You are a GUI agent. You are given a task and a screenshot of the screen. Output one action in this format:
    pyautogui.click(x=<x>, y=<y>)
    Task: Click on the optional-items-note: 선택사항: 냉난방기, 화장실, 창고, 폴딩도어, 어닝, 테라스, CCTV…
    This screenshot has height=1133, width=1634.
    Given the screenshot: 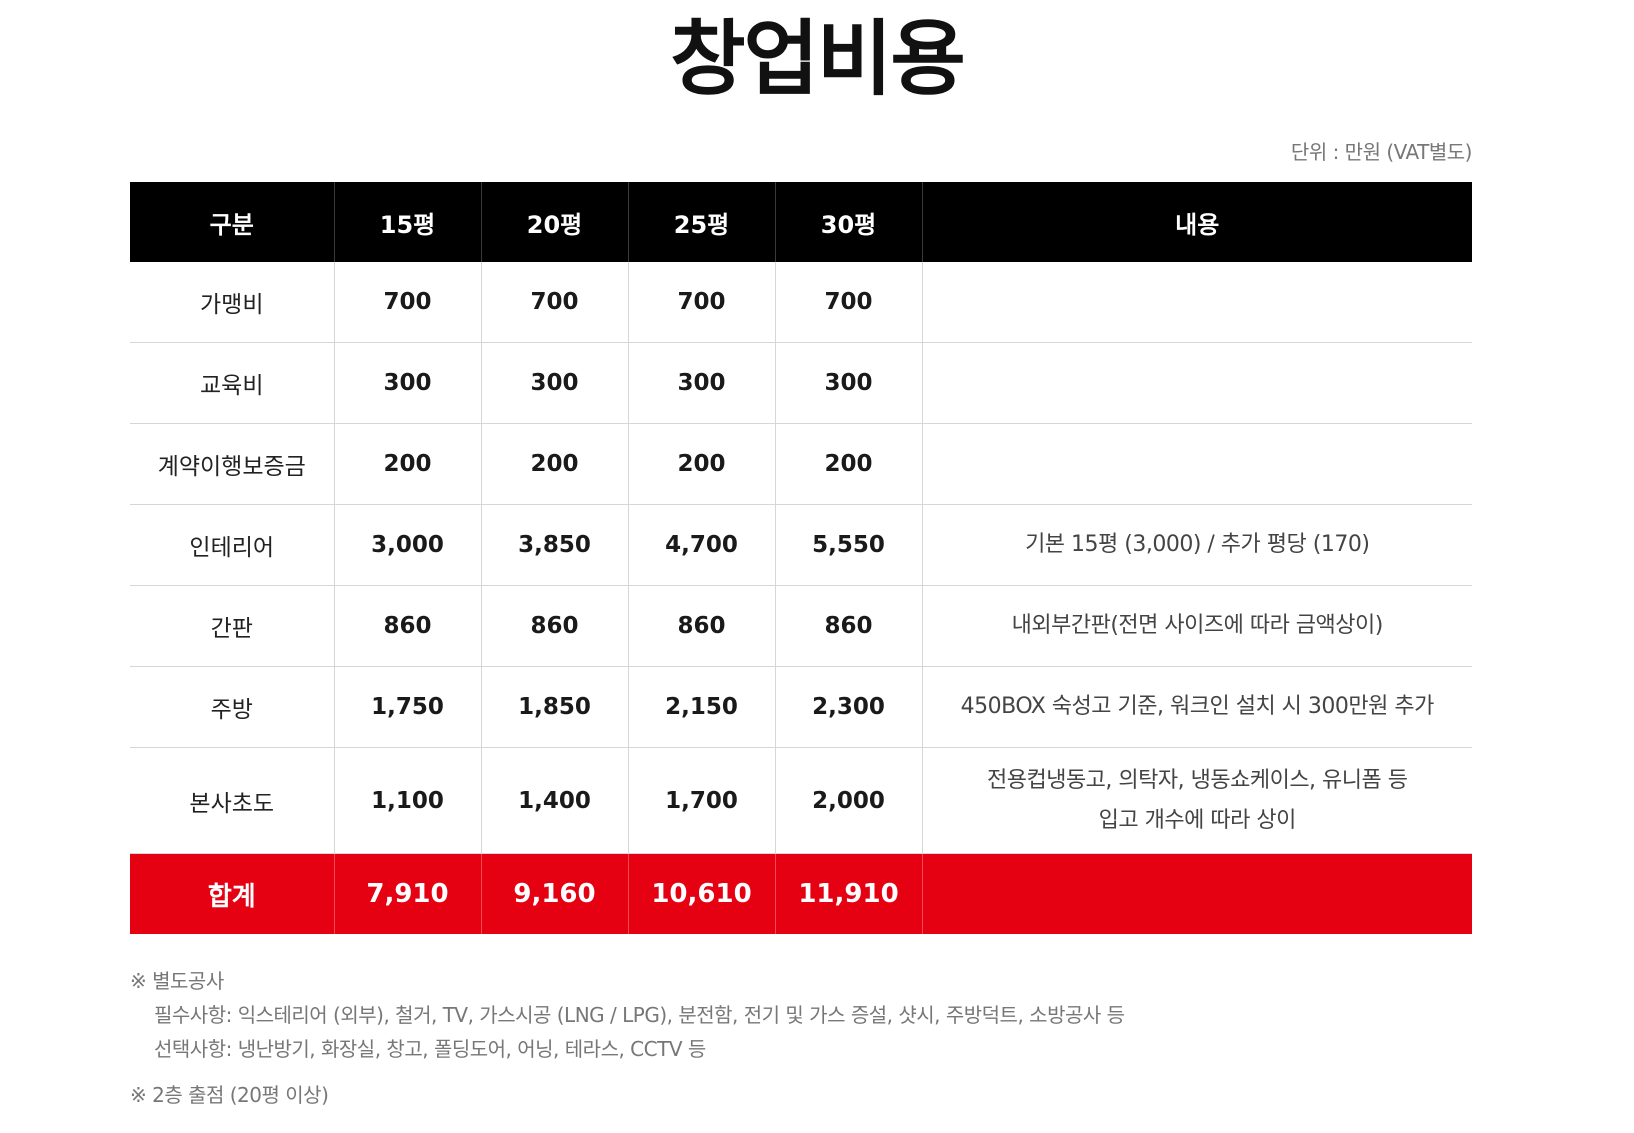 What is the action you would take?
    pyautogui.click(x=430, y=1049)
    